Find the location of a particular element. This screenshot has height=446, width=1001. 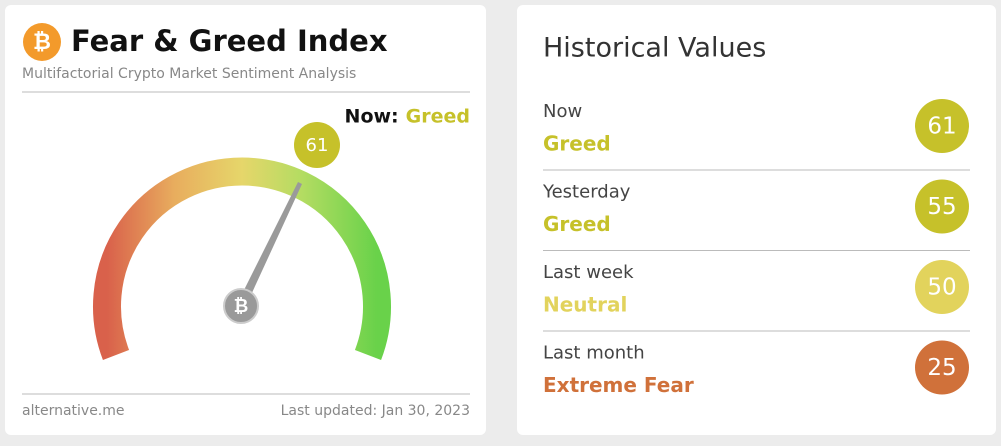

period: Yesterday is located at coordinates (586, 192).